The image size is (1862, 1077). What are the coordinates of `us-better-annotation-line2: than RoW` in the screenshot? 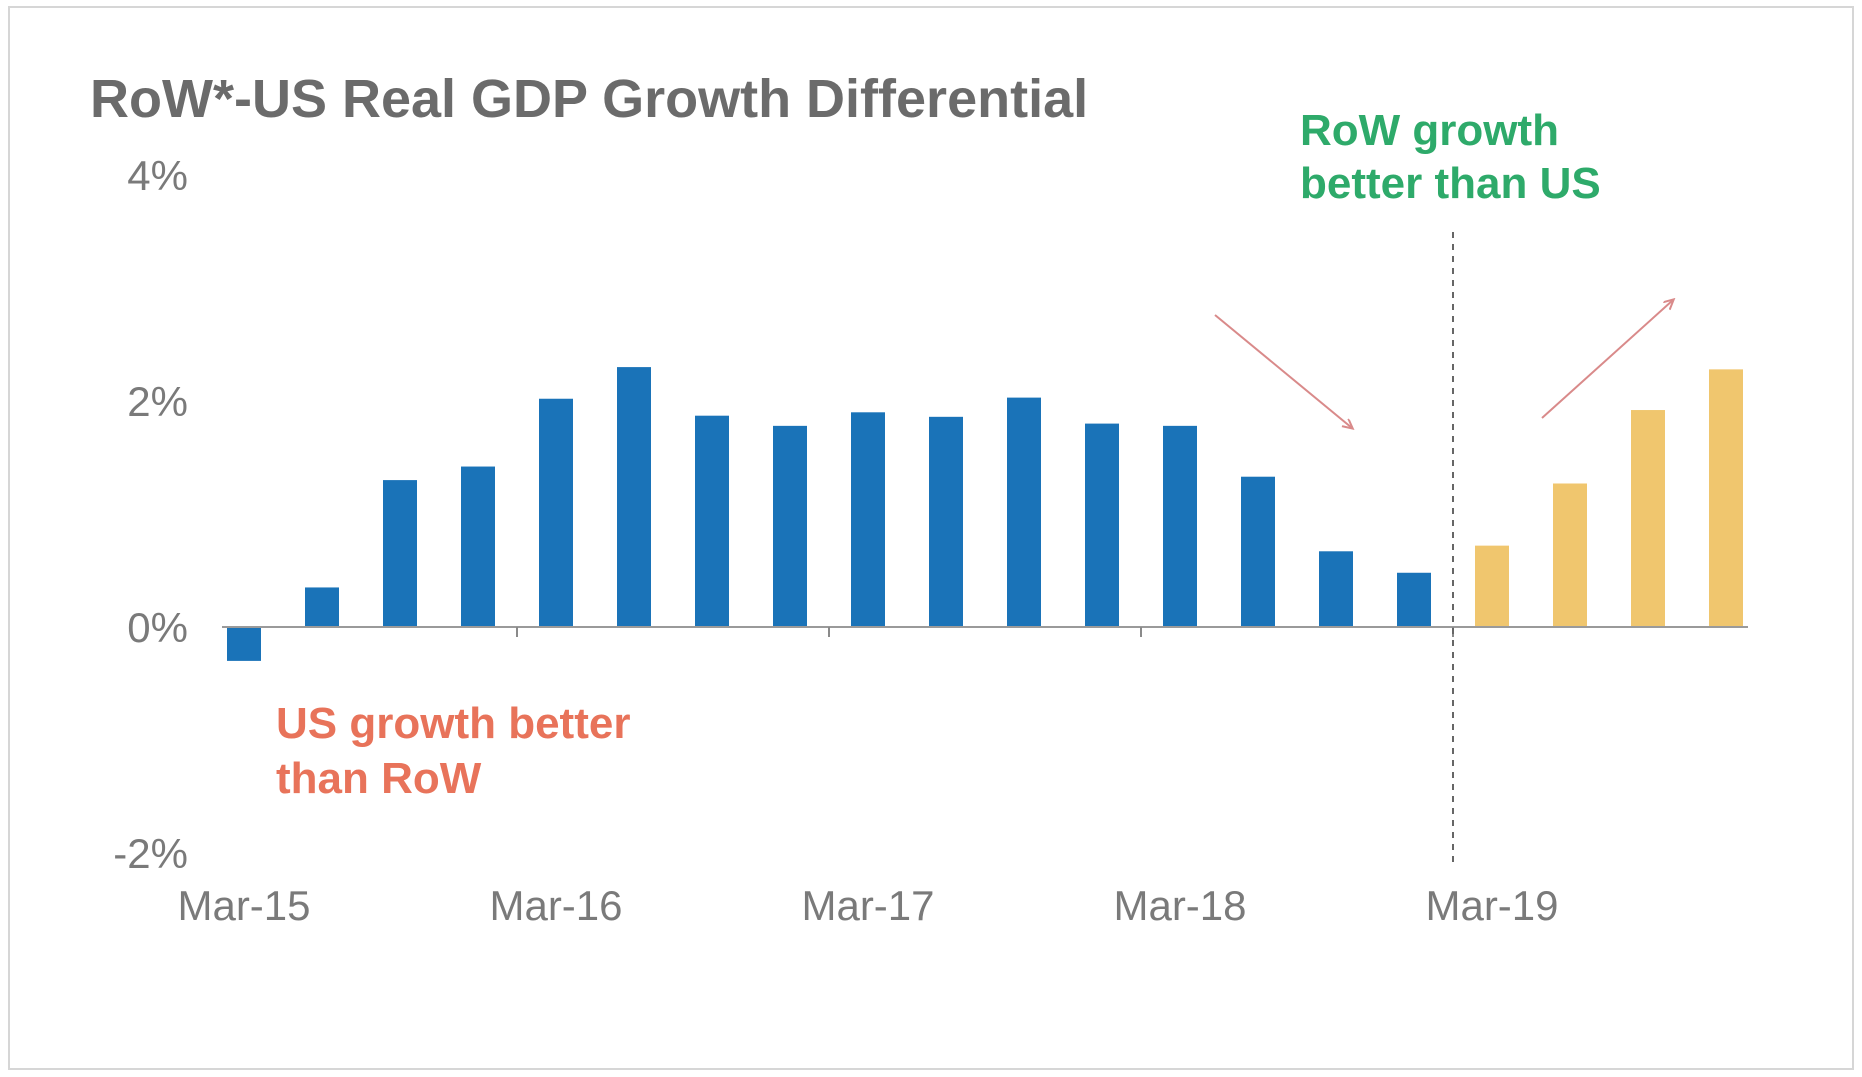 It's located at (379, 778).